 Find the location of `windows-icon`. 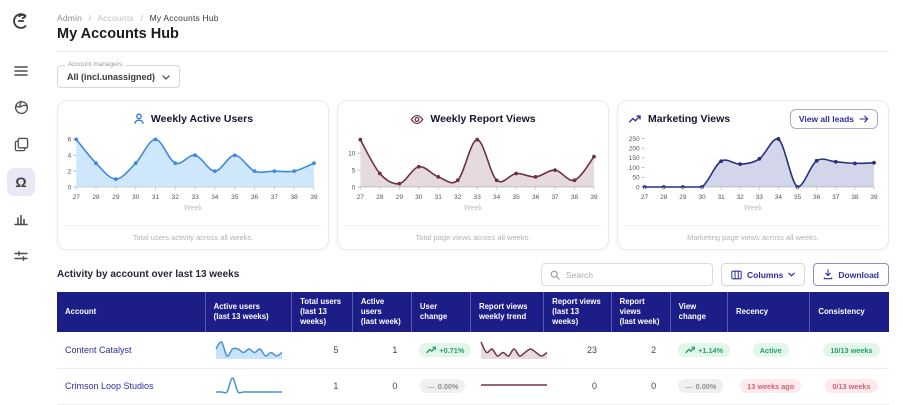

windows-icon is located at coordinates (21, 145).